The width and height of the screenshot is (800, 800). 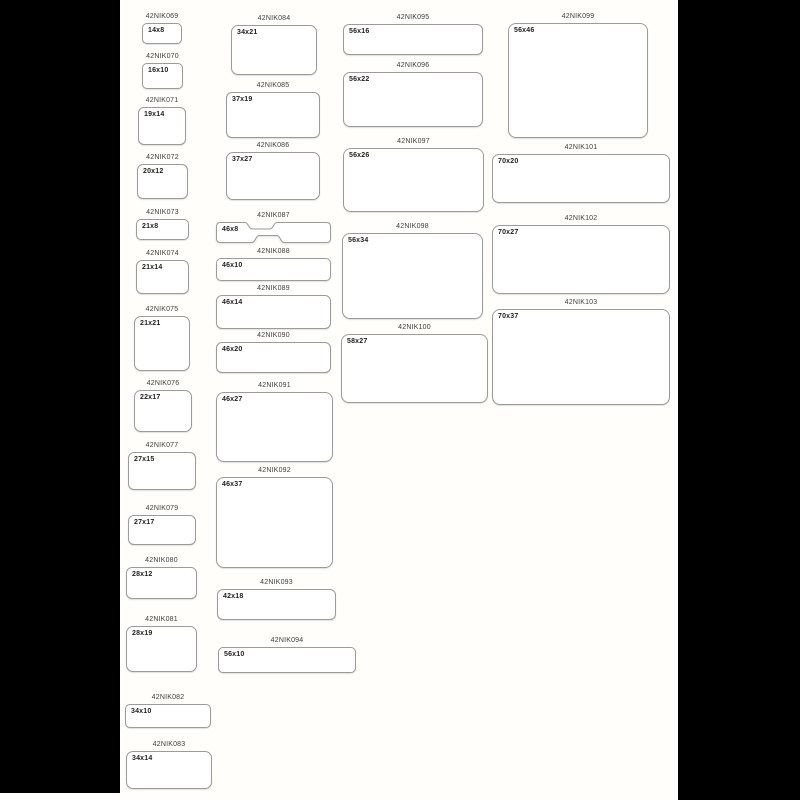 I want to click on label-size: 28x19, so click(x=142, y=633).